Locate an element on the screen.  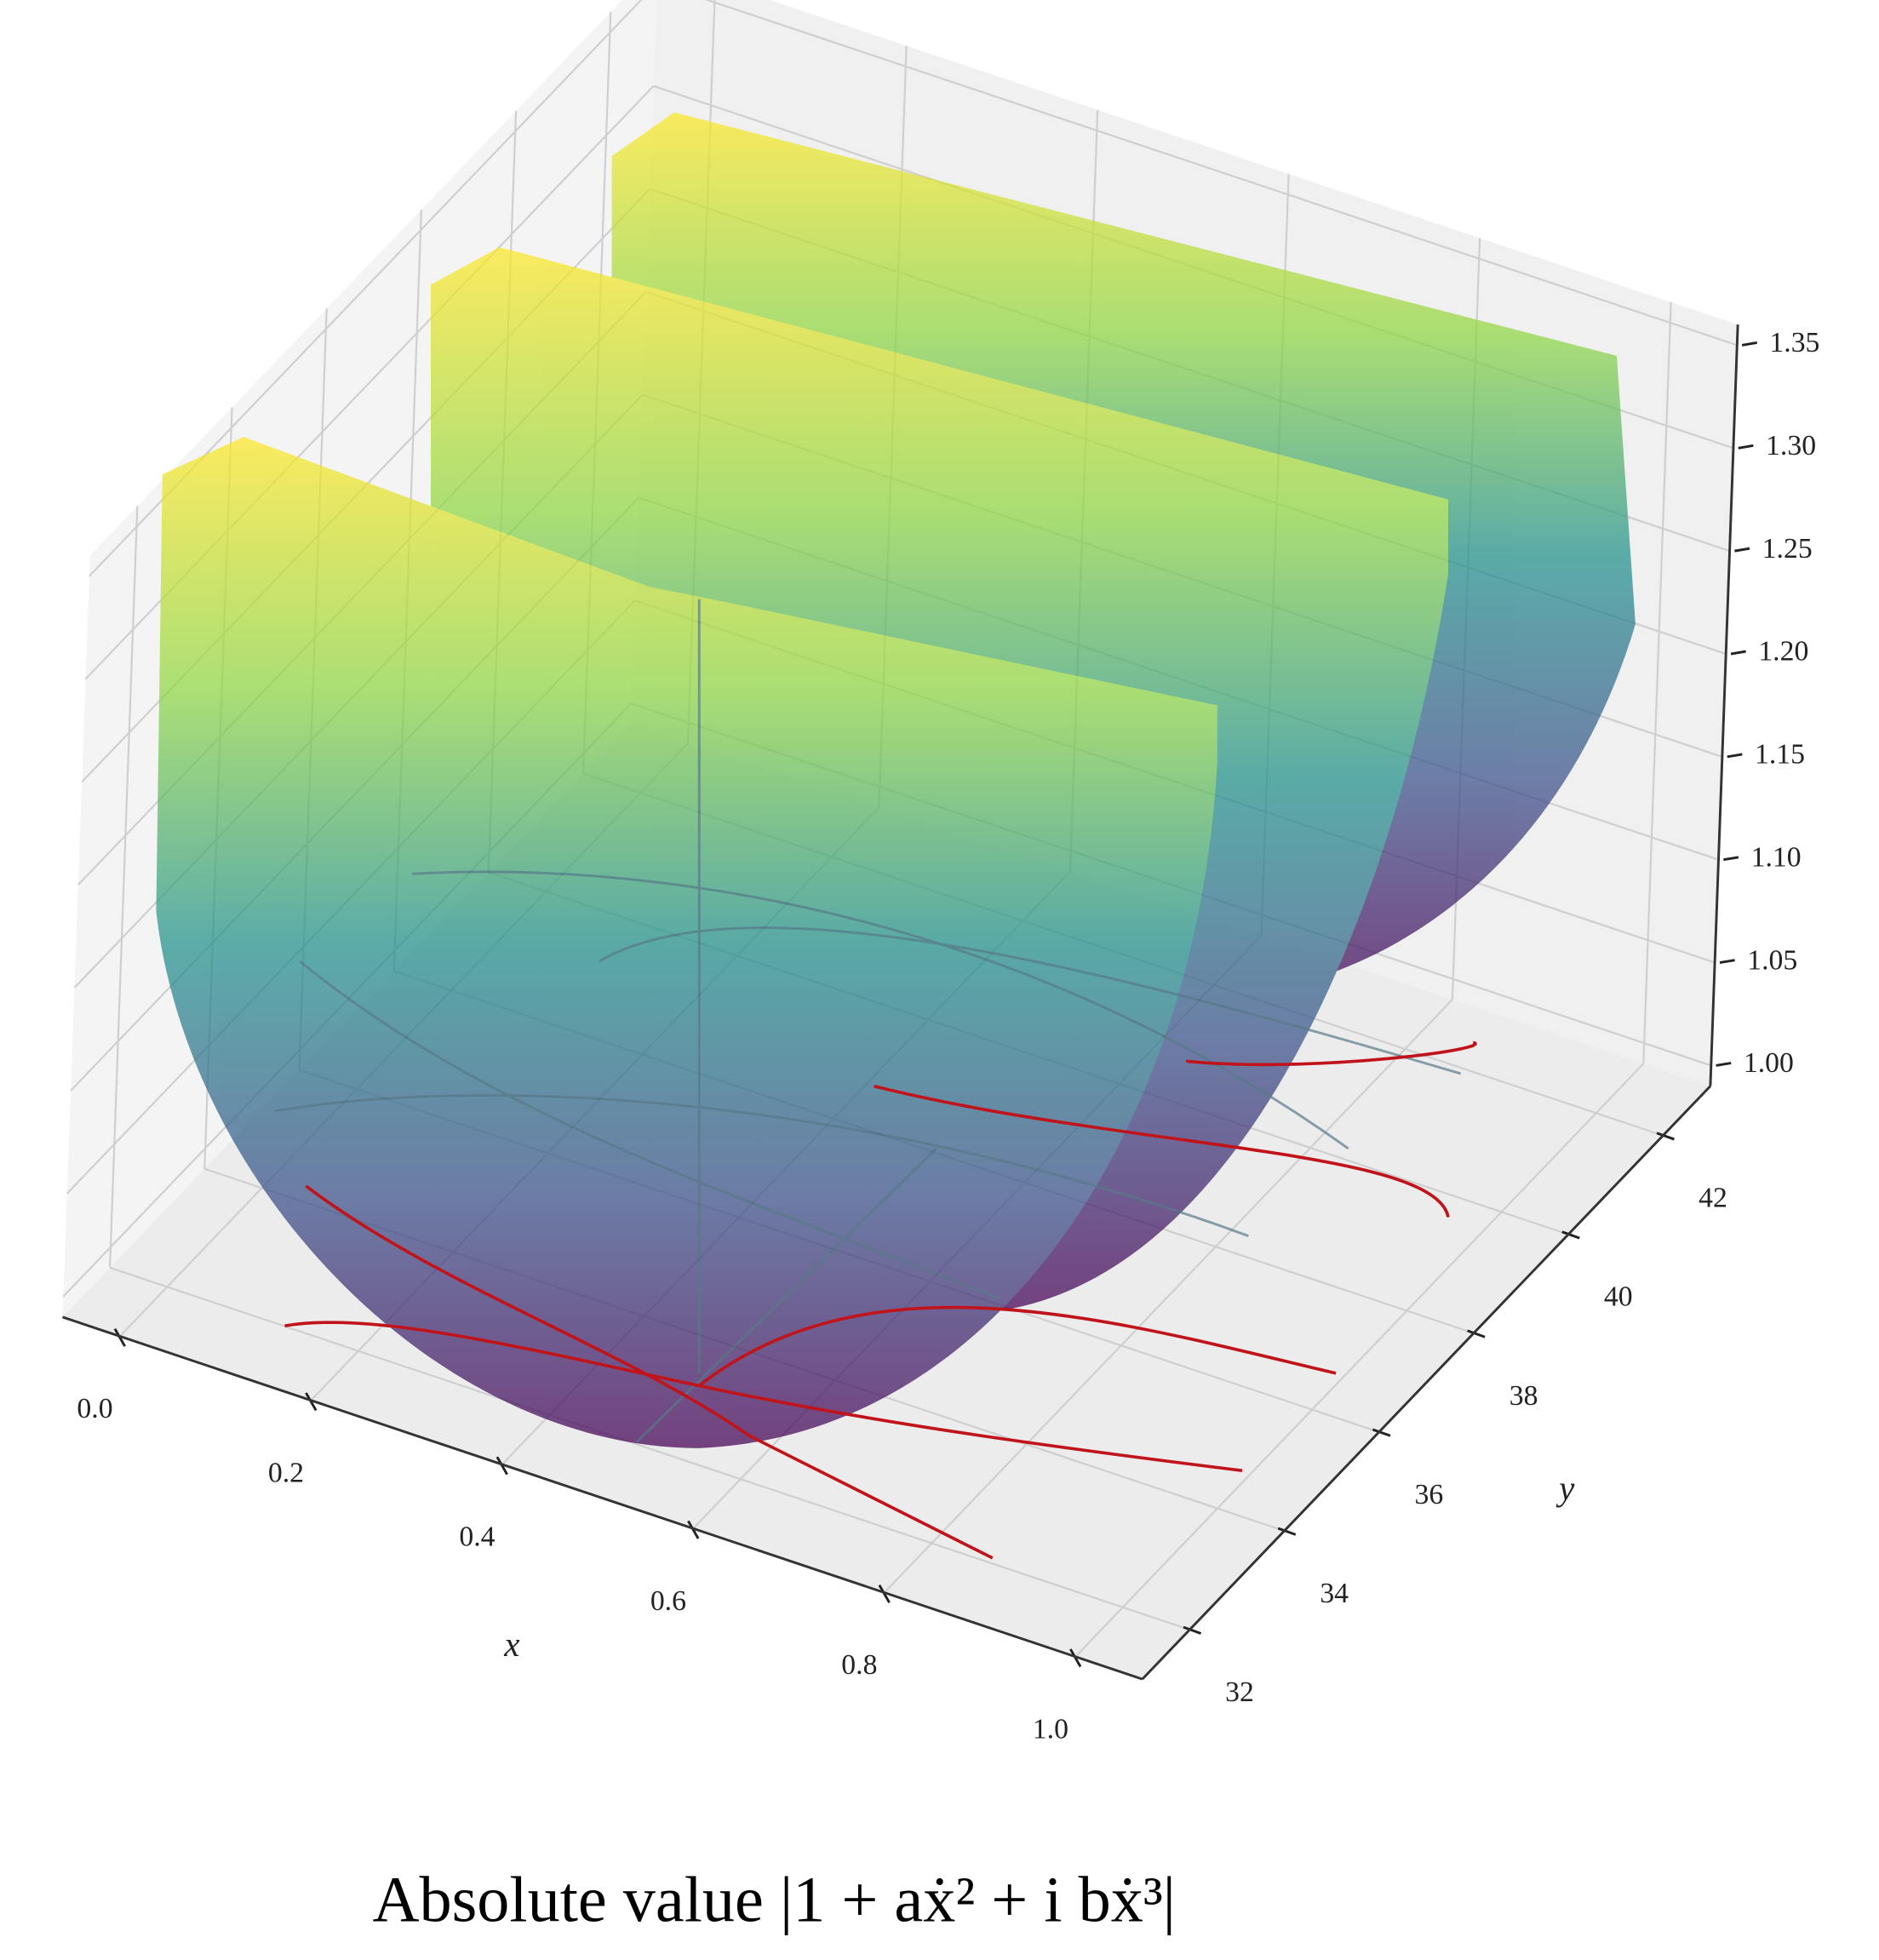
z-tick-label: 1.20 is located at coordinates (1783, 652).